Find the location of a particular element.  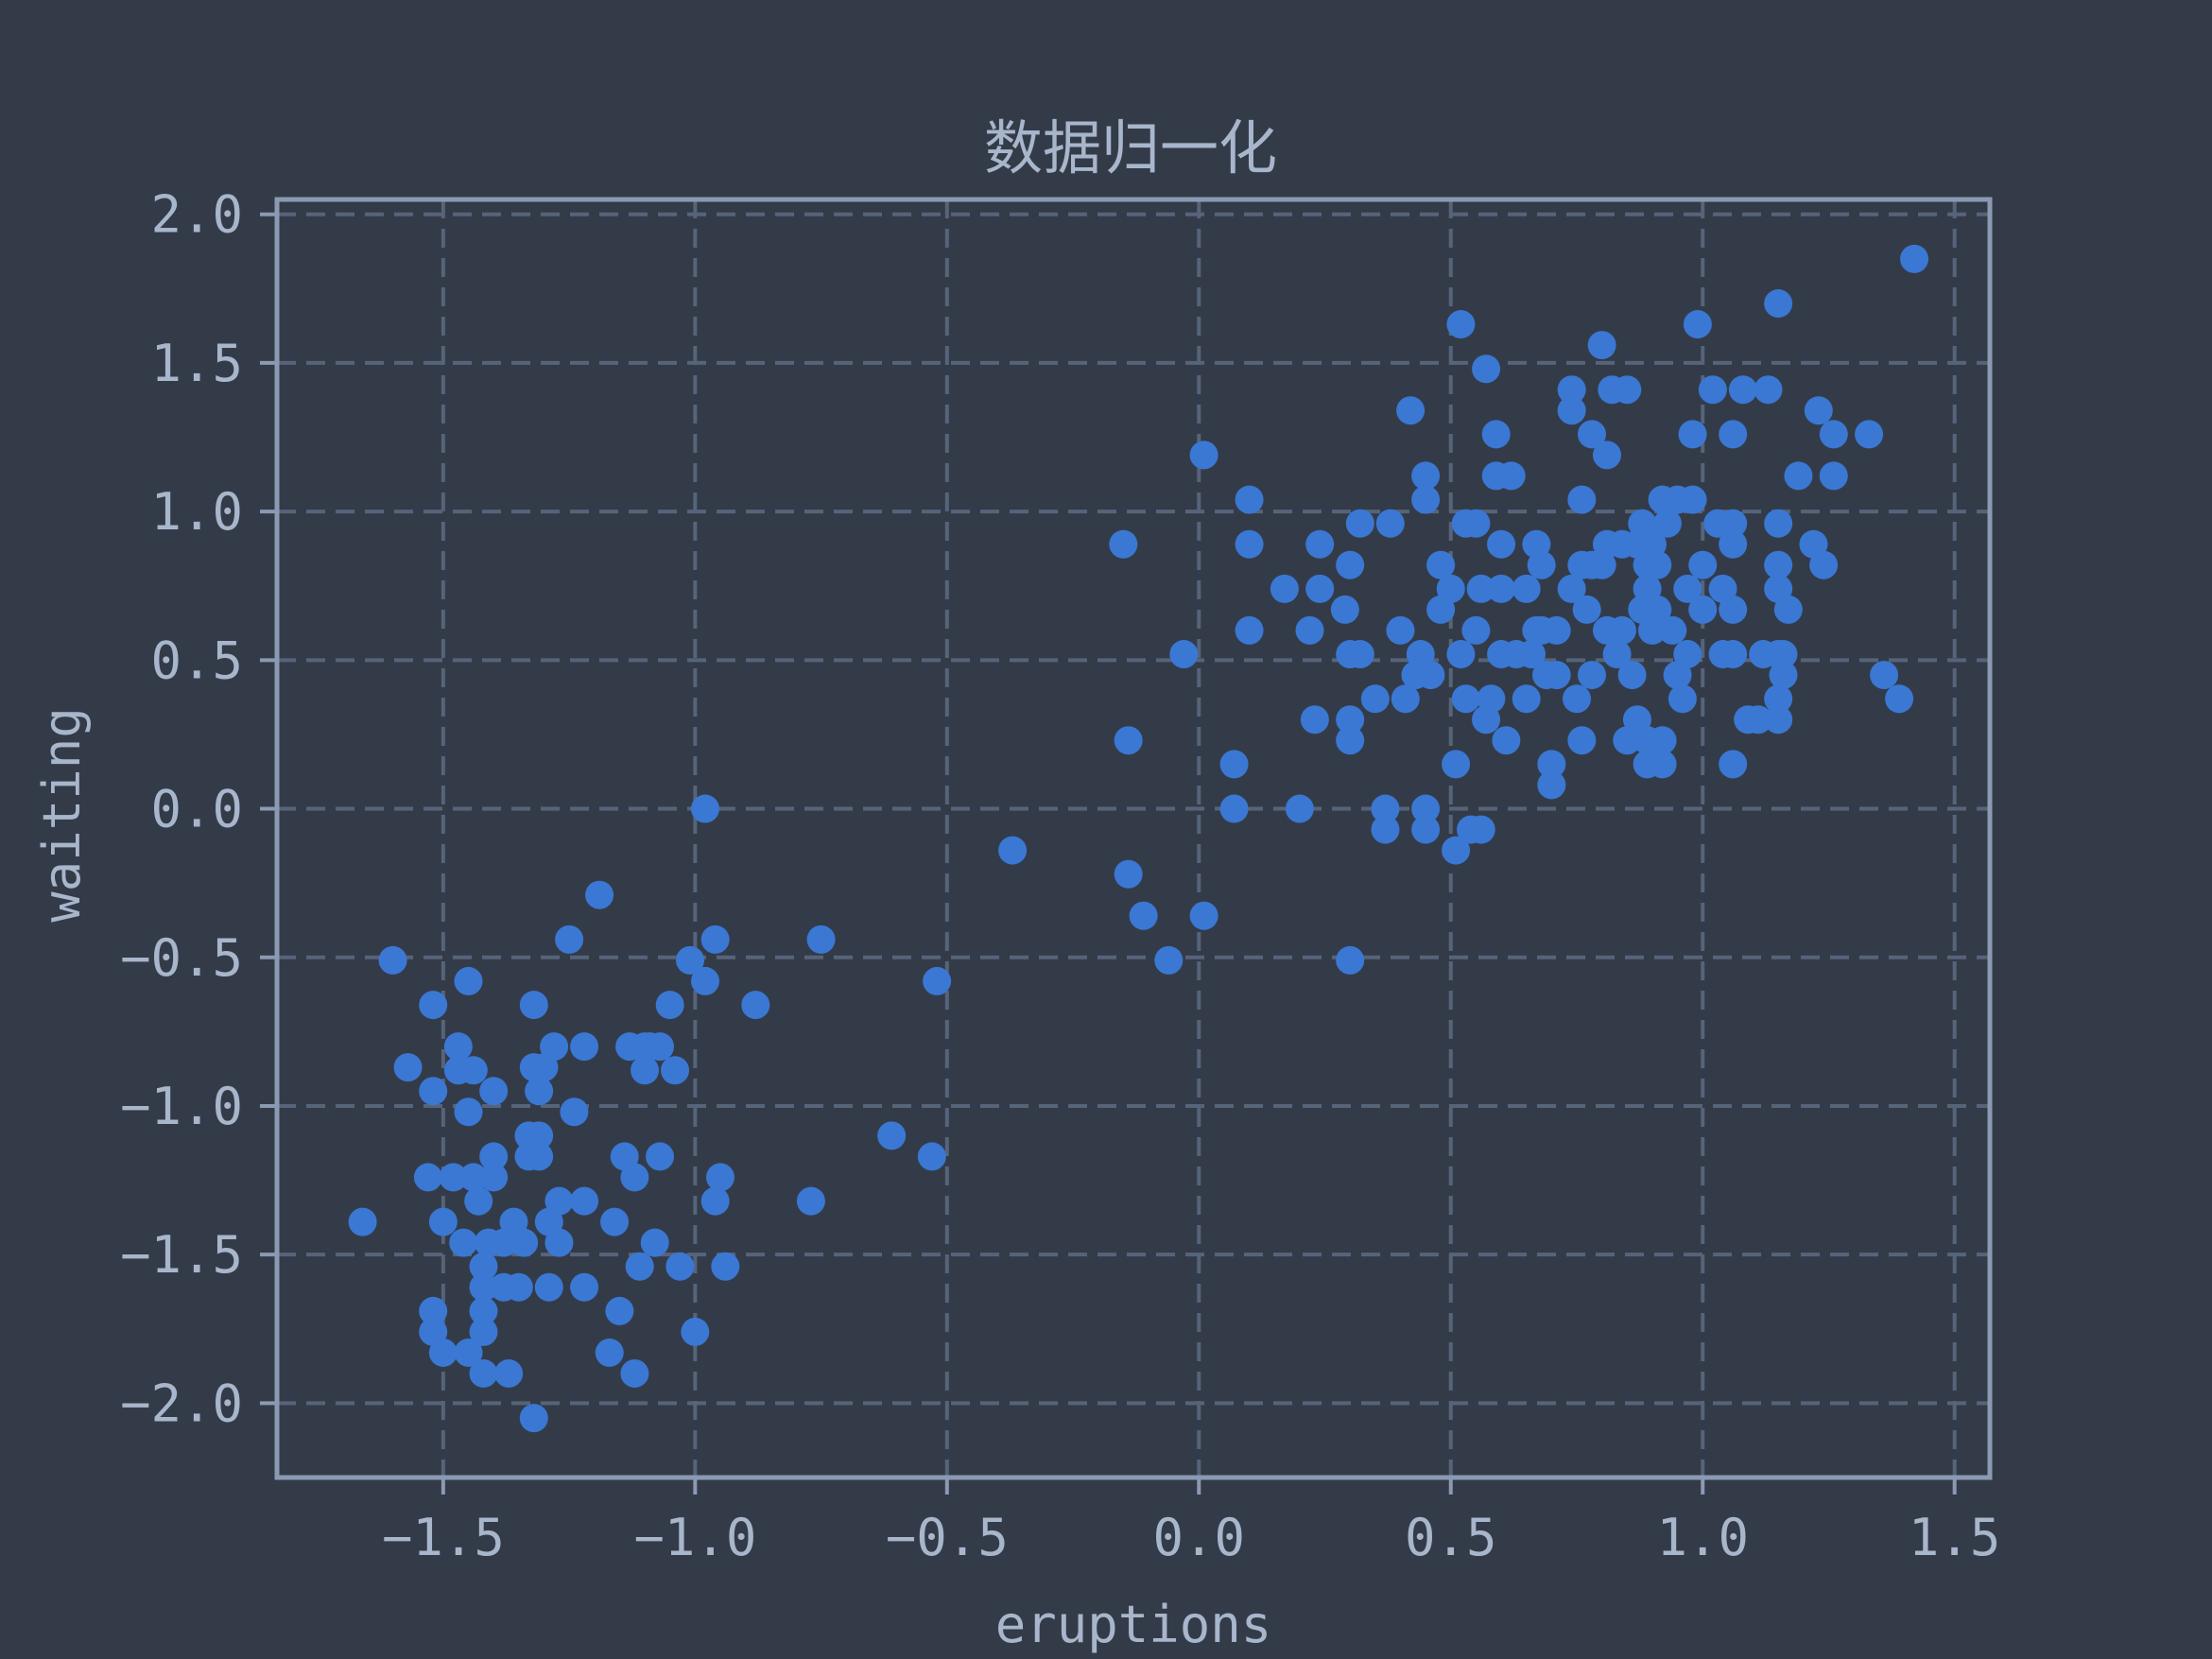

x-tick-label: −1.0 is located at coordinates (694, 1537).